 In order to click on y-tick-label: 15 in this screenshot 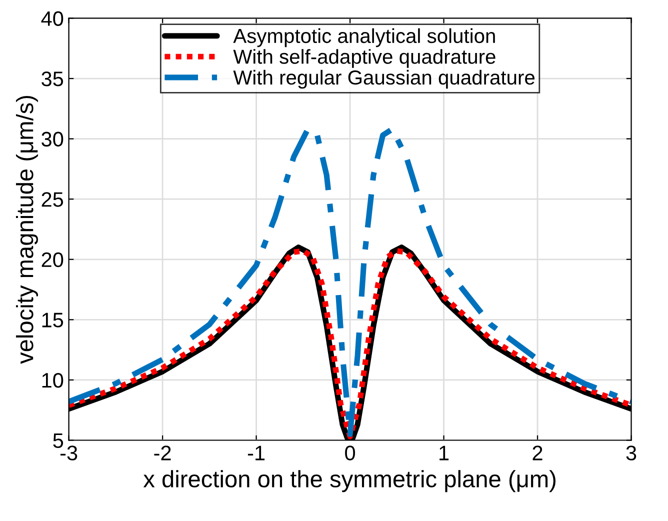, I will do `click(53, 320)`.